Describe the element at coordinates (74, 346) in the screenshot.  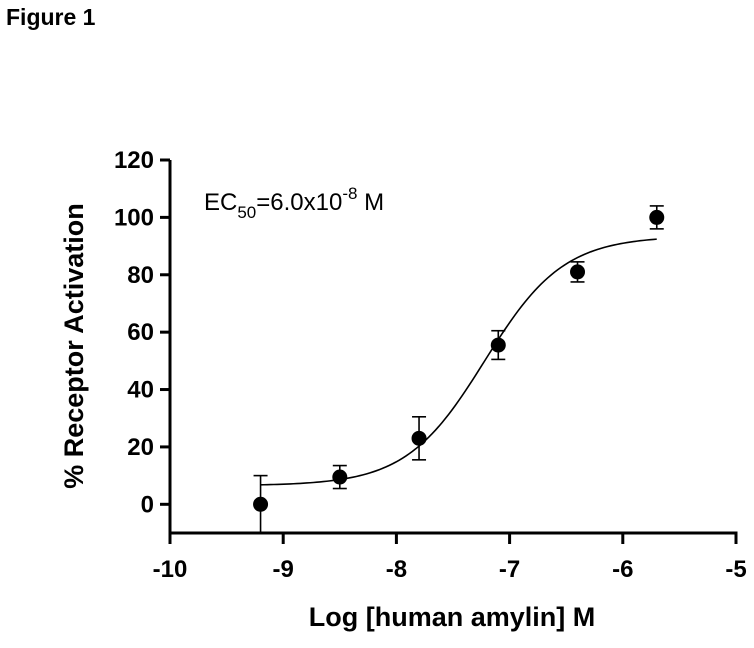
I see `y-axis-title: % Receptor Activation` at that location.